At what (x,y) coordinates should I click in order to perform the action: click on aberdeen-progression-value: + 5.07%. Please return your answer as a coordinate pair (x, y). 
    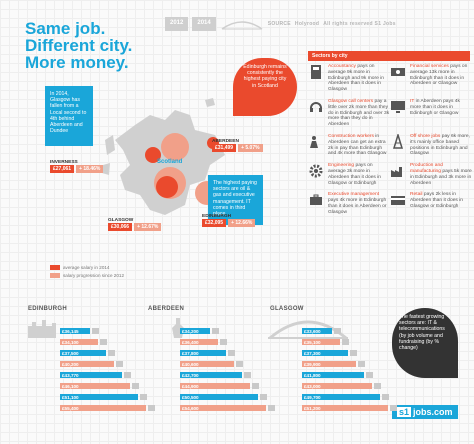
    Looking at the image, I should click on (250, 148).